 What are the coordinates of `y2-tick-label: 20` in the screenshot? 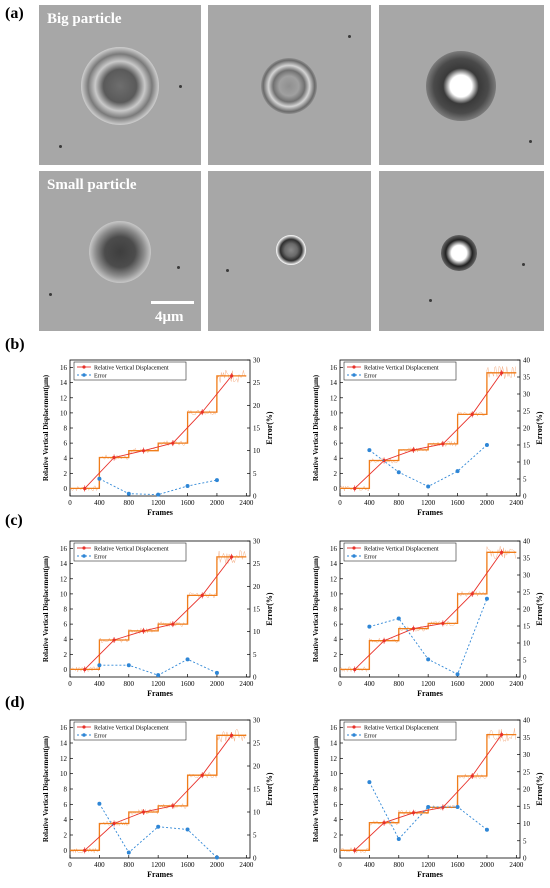 It's located at (257, 406).